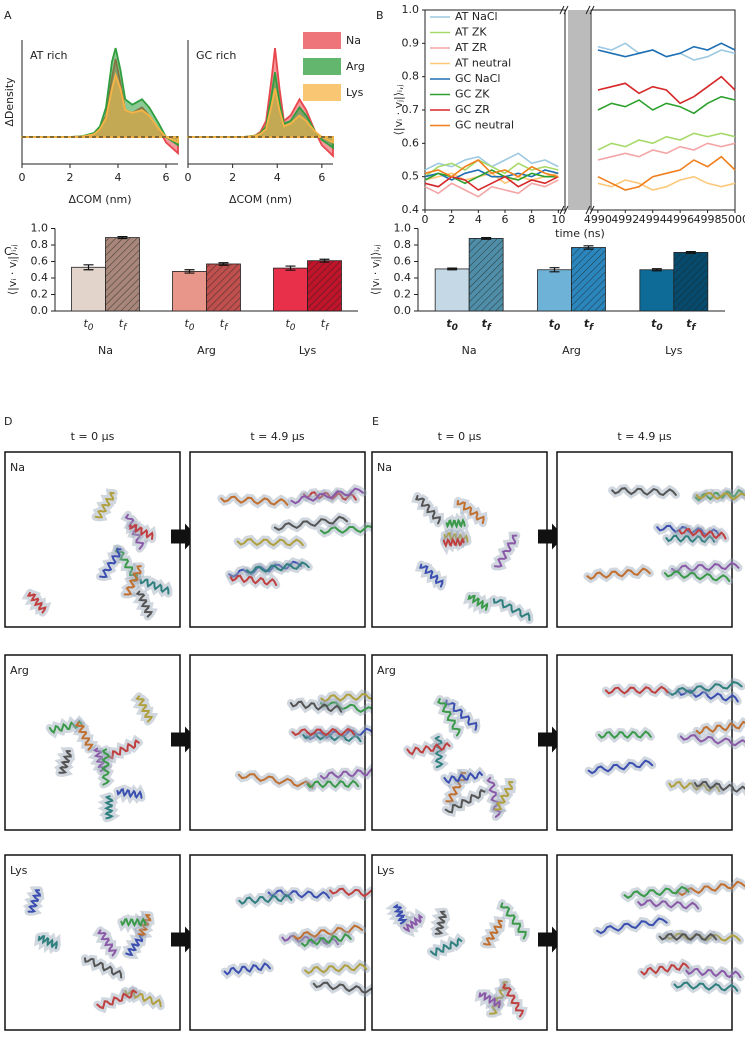 This screenshot has height=1037, width=745. What do you see at coordinates (321, 177) in the screenshot?
I see `x-tick-label: 6` at bounding box center [321, 177].